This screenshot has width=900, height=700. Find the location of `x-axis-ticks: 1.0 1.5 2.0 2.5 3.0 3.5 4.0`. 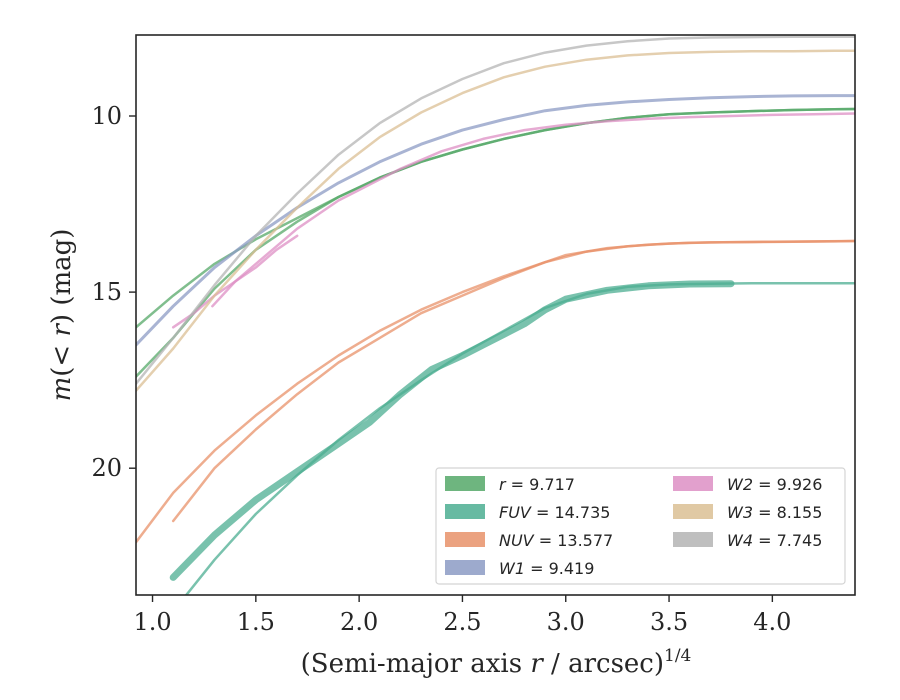

x-axis-ticks: 1.0 1.5 2.0 2.5 3.0 3.5 4.0 is located at coordinates (462, 615).